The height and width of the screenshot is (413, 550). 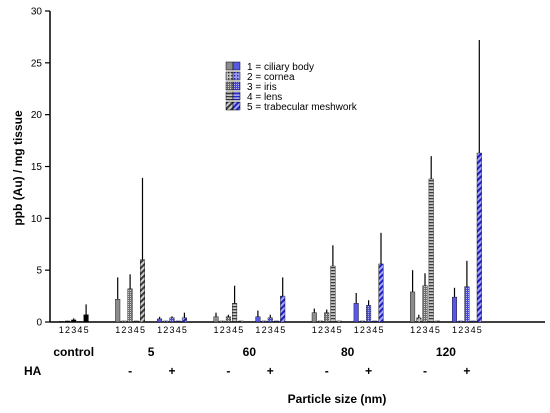 What do you see at coordinates (37, 63) in the screenshot?
I see `y-tick-label: 25` at bounding box center [37, 63].